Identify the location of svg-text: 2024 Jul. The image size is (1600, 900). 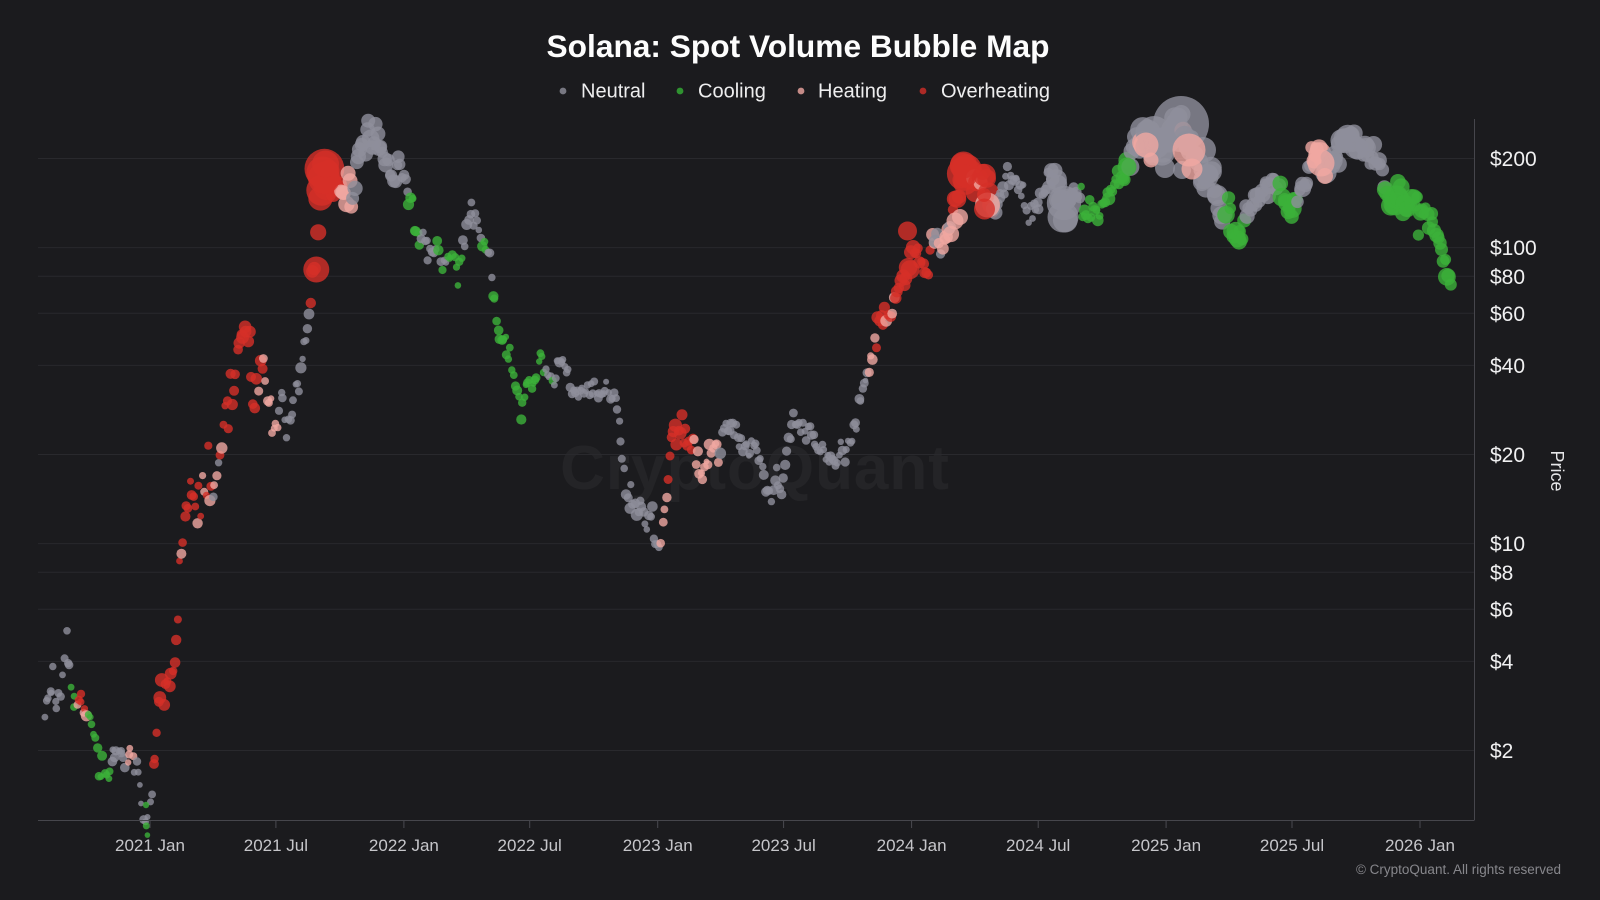
(1038, 845).